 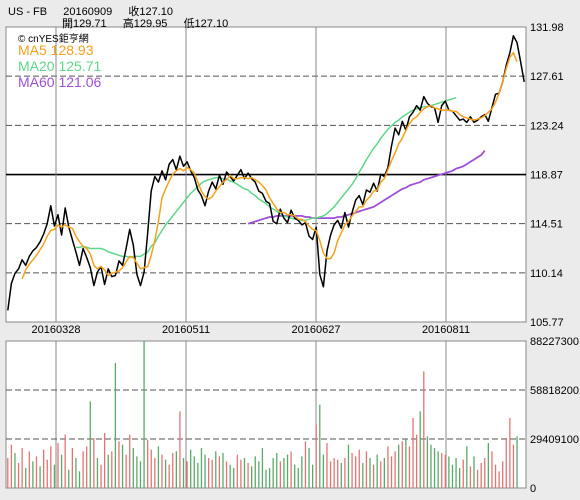 What do you see at coordinates (546, 176) in the screenshot?
I see `price-tick-label: 118.87` at bounding box center [546, 176].